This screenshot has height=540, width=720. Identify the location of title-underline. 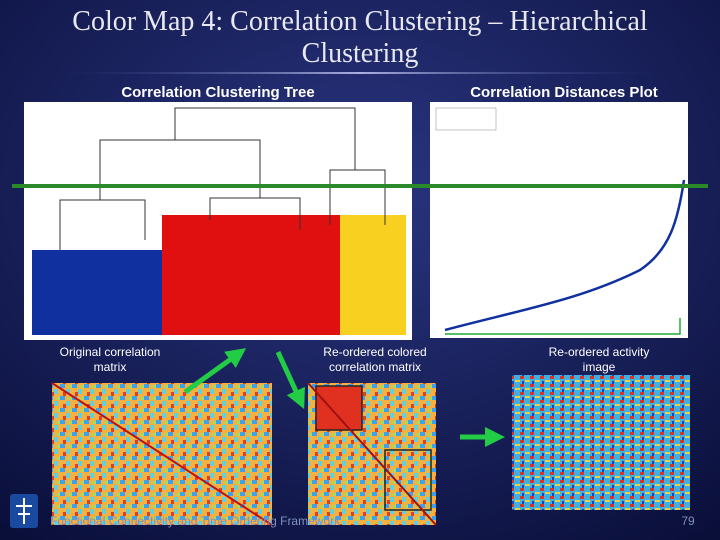
(360, 73).